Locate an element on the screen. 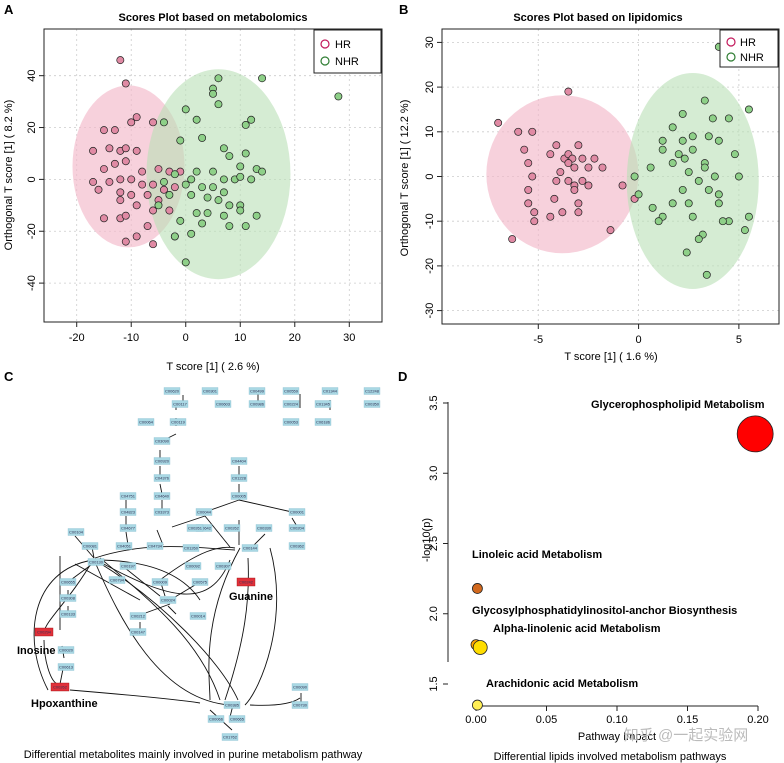 The image size is (784, 763). highlighted-metabolite-node is located at coordinates (44, 632).